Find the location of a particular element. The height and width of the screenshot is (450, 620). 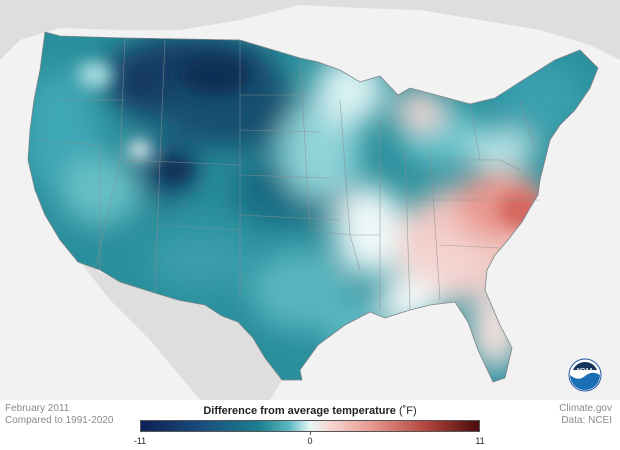

date-caption: February 2011 Compared to 1991-2020 is located at coordinates (59, 415).